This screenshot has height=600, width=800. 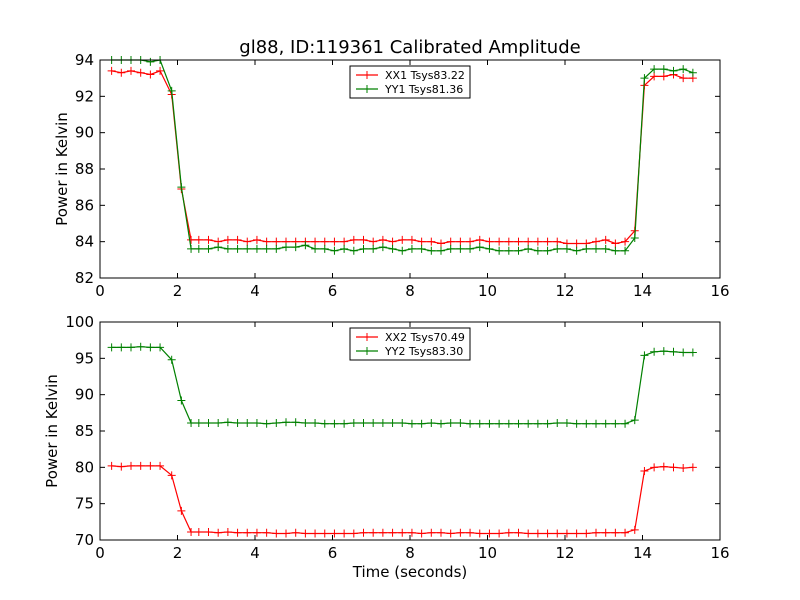 I want to click on y-tick-label: 88, so click(x=84, y=169).